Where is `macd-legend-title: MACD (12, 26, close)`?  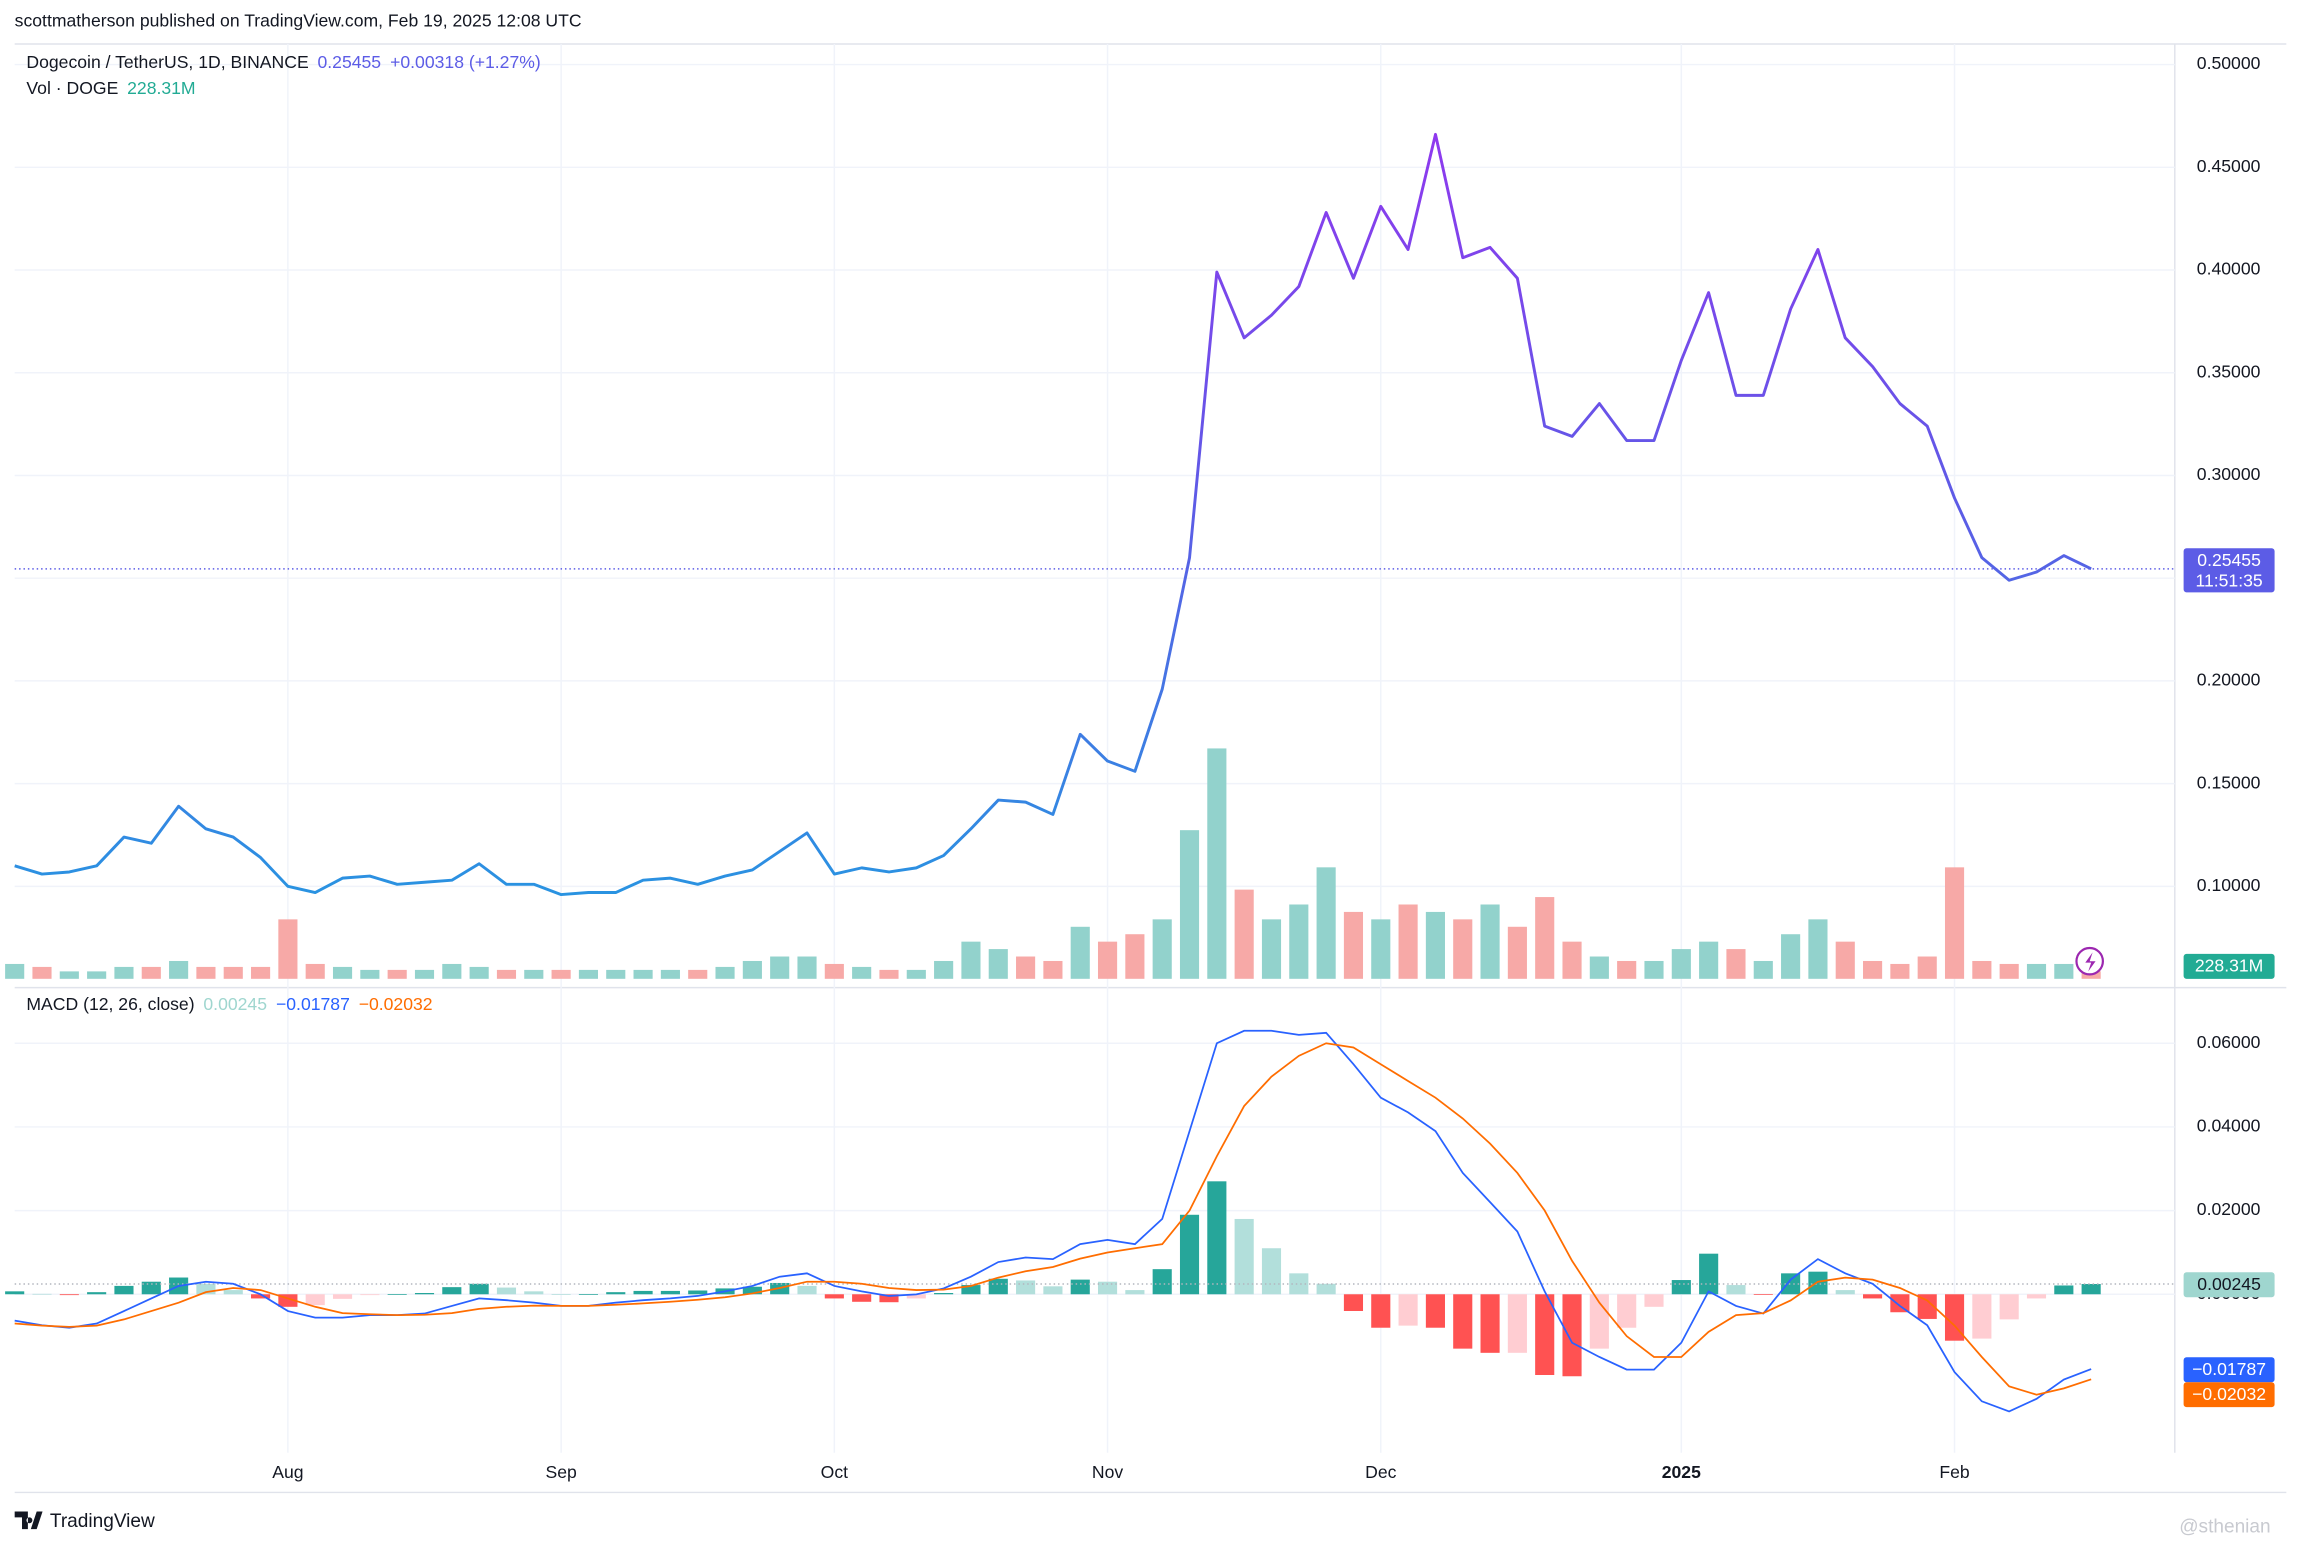 macd-legend-title: MACD (12, 26, close) is located at coordinates (110, 1004).